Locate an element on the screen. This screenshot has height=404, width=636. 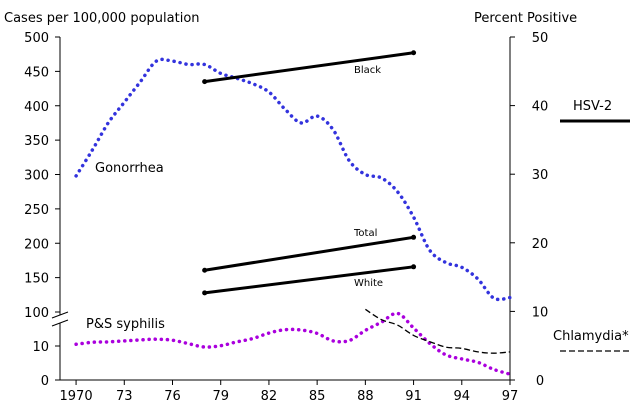
series-chlamydia-line is located at coordinates (438, 331).